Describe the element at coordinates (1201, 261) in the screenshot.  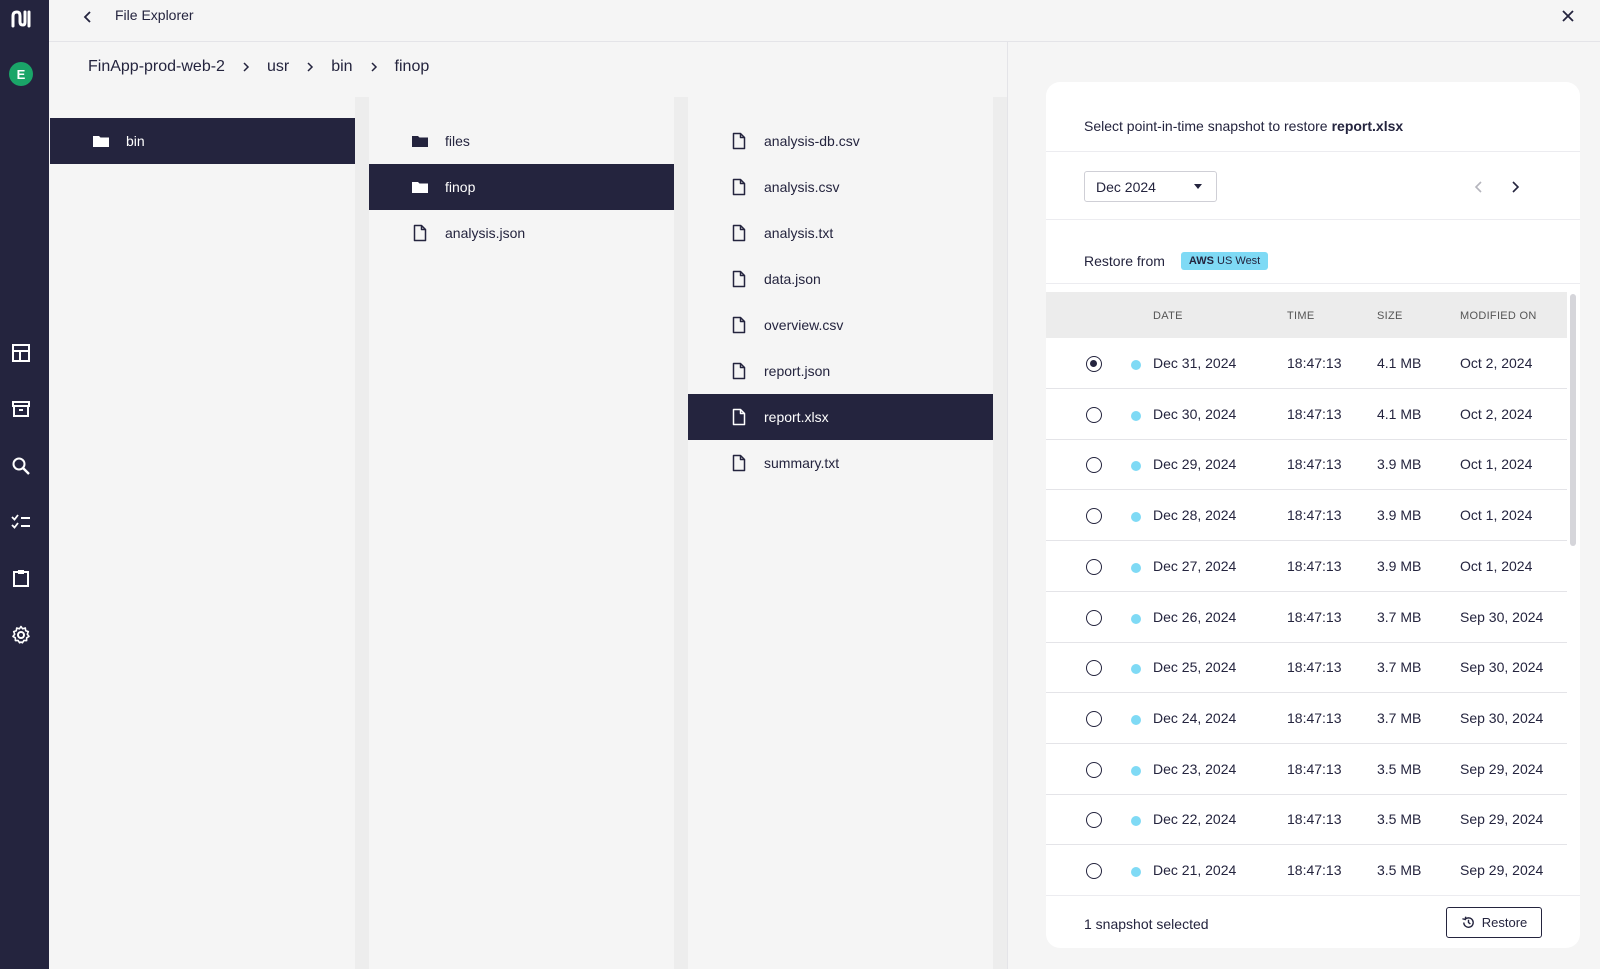
I see `region-provider: AWS` at that location.